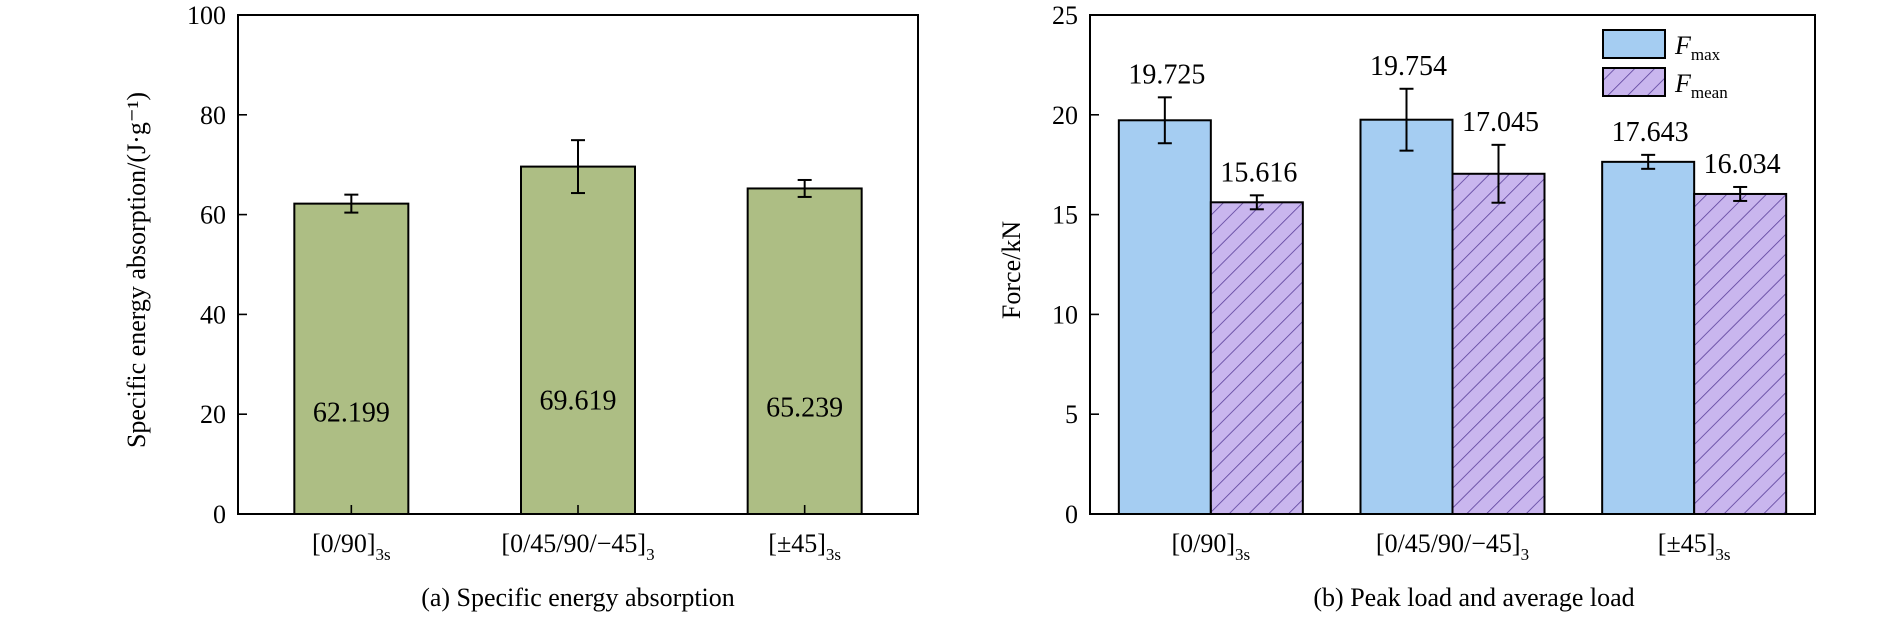  Describe the element at coordinates (804, 408) in the screenshot. I see `data-label: 65.239` at that location.